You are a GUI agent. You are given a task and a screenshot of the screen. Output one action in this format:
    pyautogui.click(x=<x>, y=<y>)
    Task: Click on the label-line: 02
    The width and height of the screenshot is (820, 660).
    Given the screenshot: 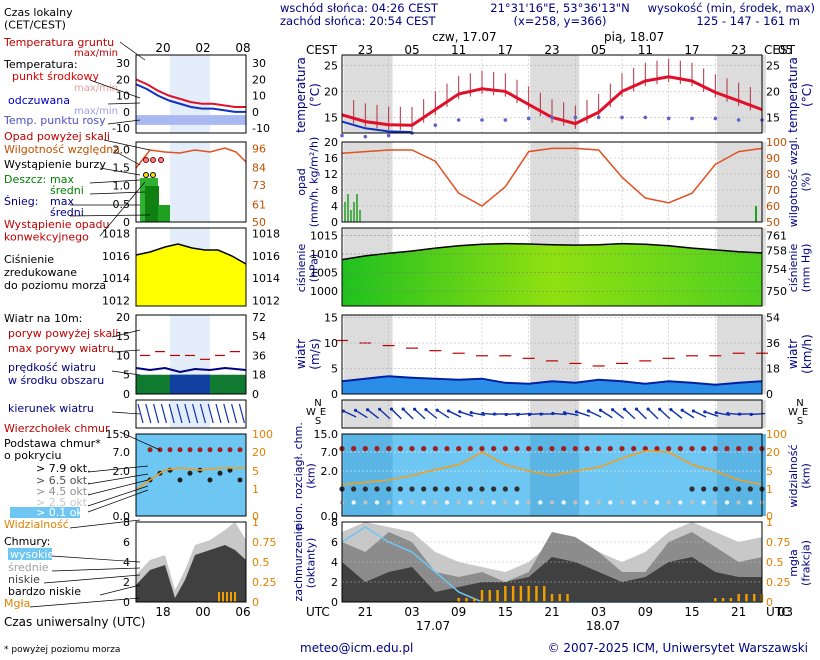 What is the action you would take?
    pyautogui.click(x=202, y=48)
    